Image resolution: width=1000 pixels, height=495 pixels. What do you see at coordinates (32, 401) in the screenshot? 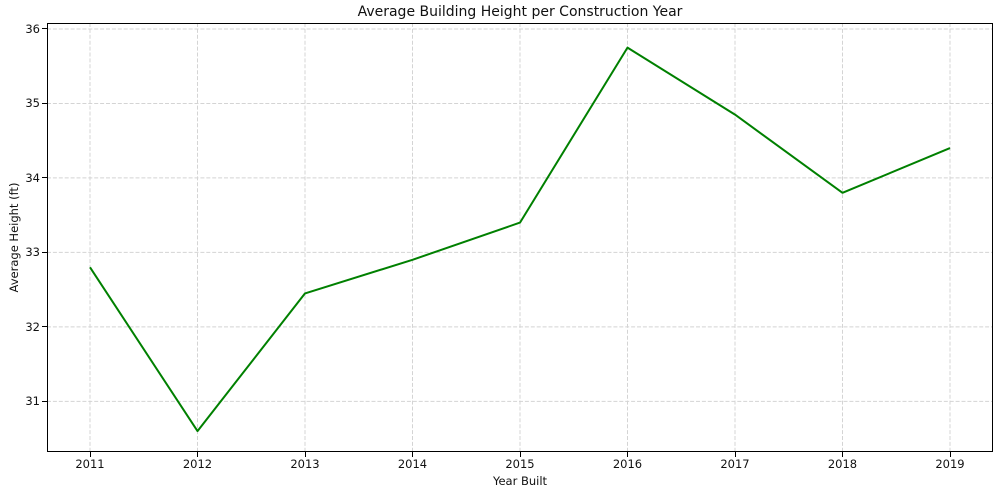
I see `y-tick-label: 31` at bounding box center [32, 401].